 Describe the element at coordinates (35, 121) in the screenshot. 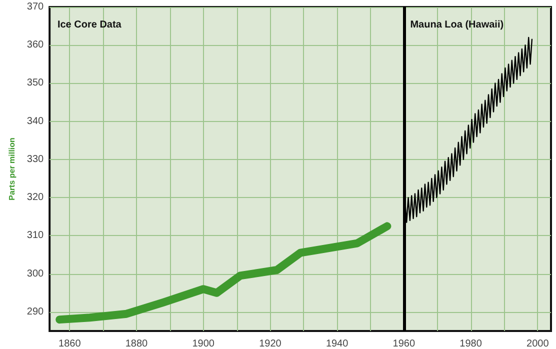

I see `y-tick-label: 340` at that location.